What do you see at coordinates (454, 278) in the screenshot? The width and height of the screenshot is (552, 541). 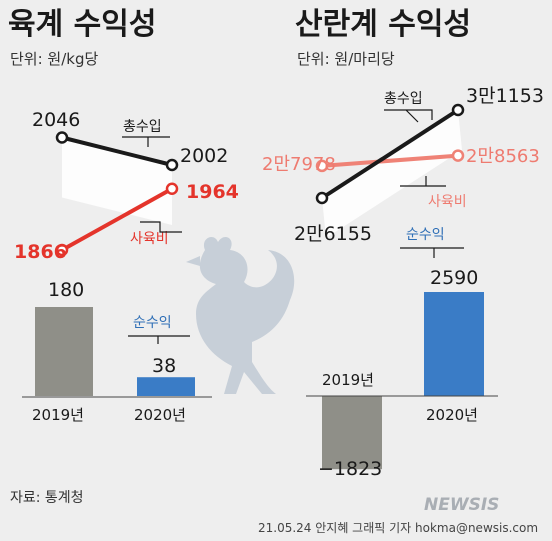 I see `right-profit-label-2020: 2590` at bounding box center [454, 278].